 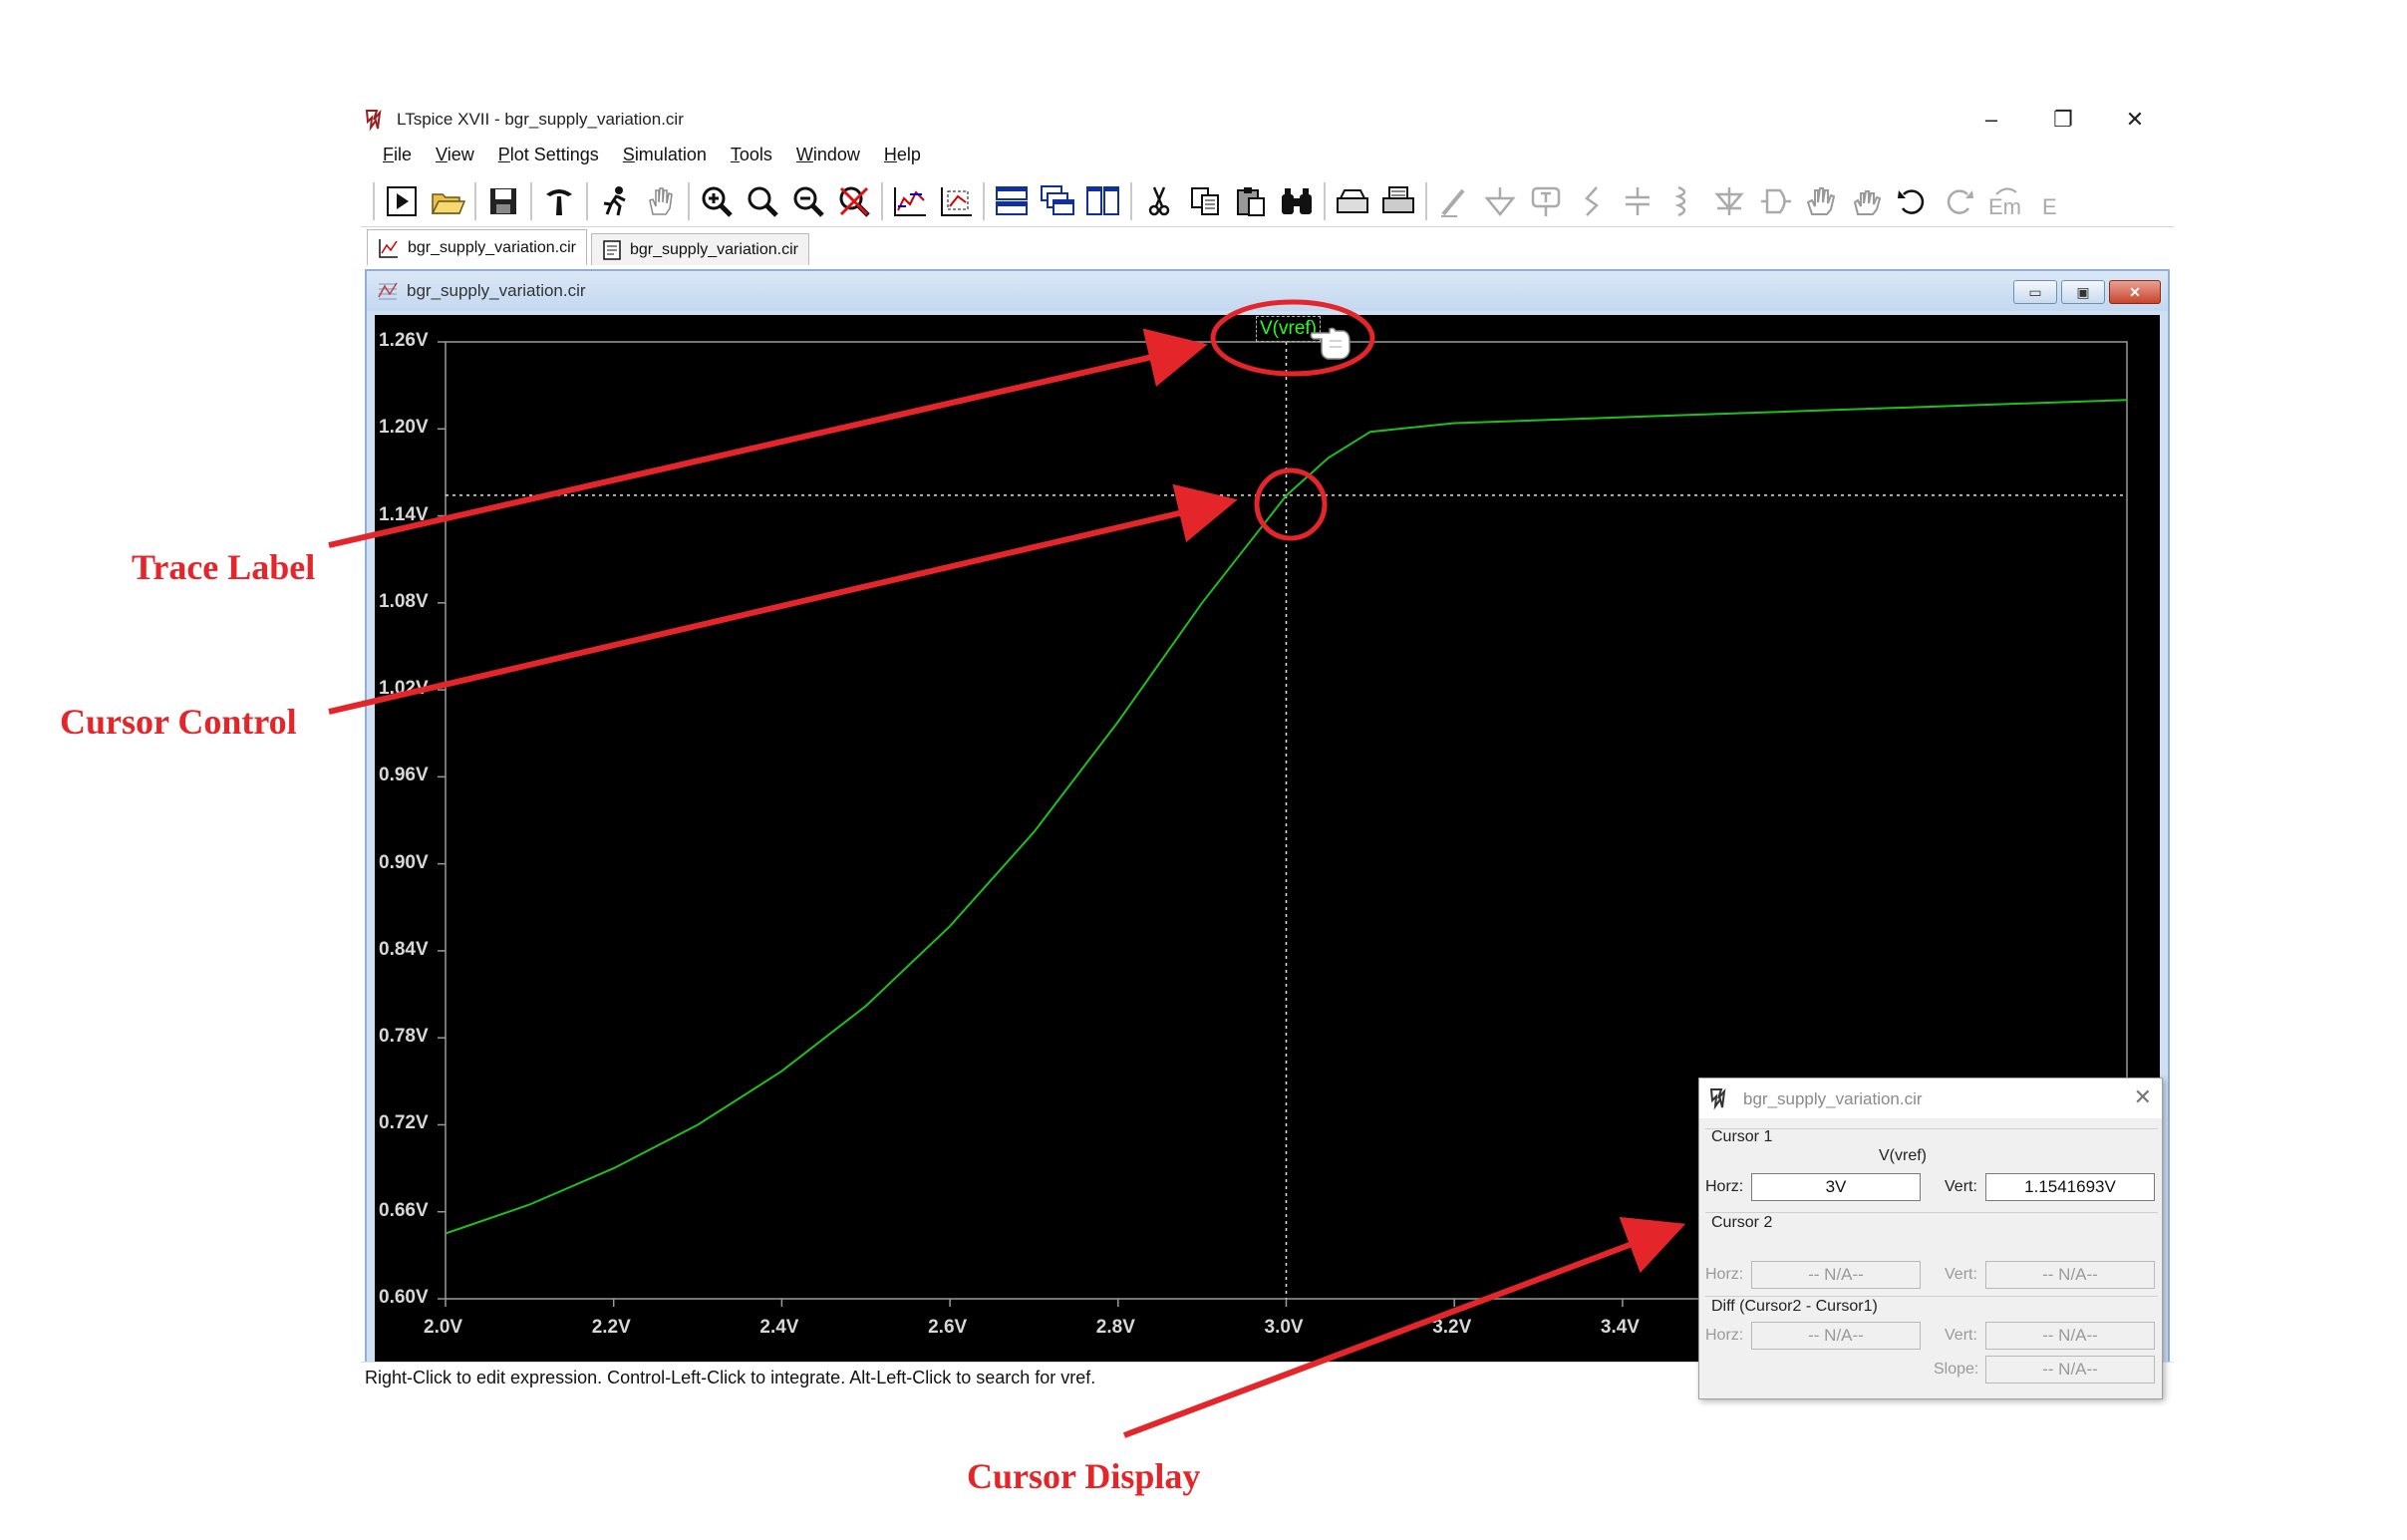 I want to click on halt-button, so click(x=615, y=201).